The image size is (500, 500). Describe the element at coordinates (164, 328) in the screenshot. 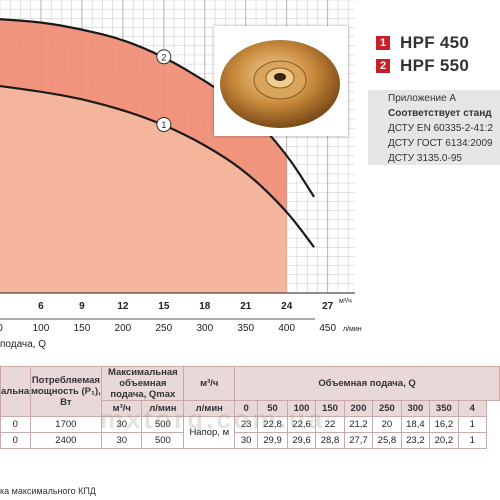

I see `x2-tick-label: 250` at that location.